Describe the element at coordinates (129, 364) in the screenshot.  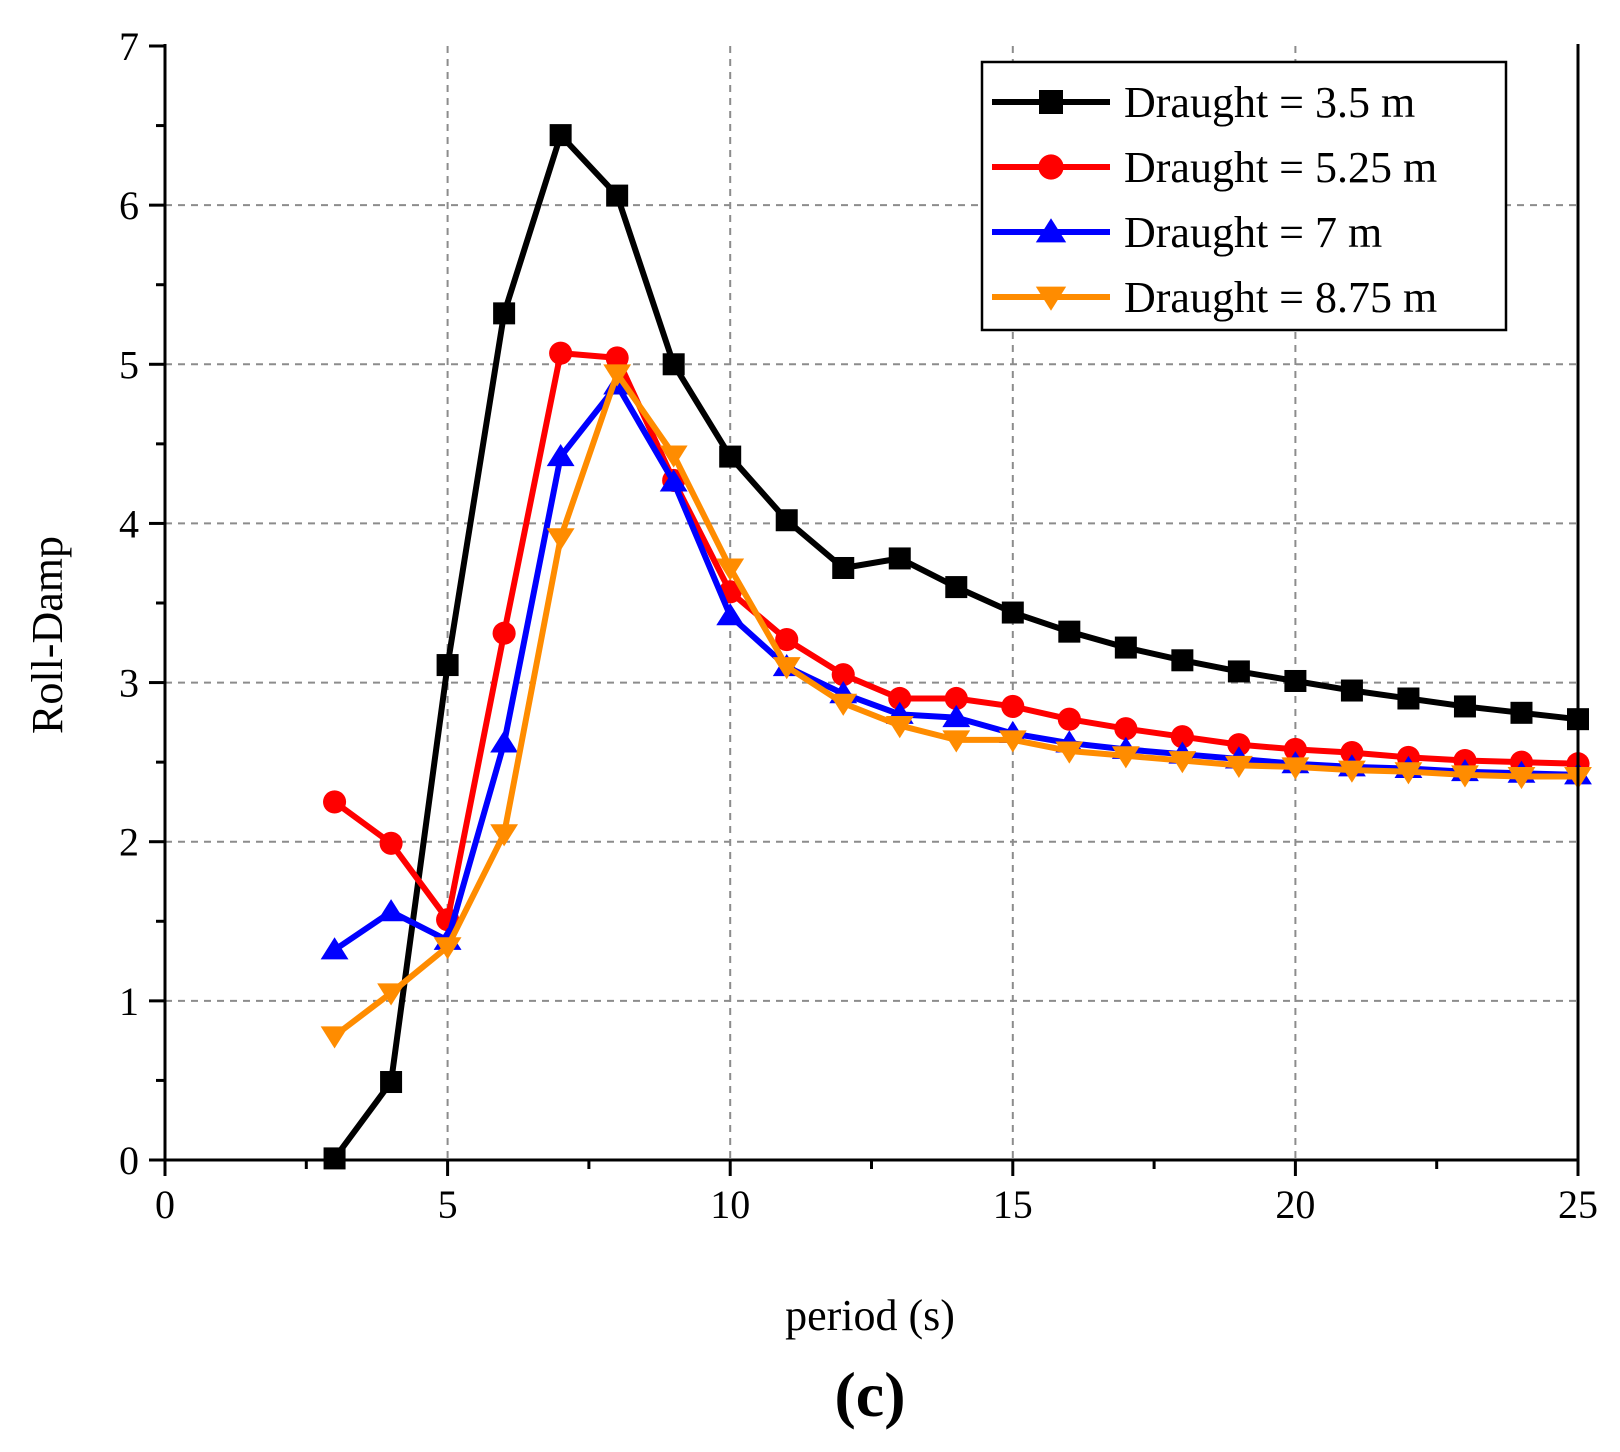
I see `y-tick-label: 5` at that location.